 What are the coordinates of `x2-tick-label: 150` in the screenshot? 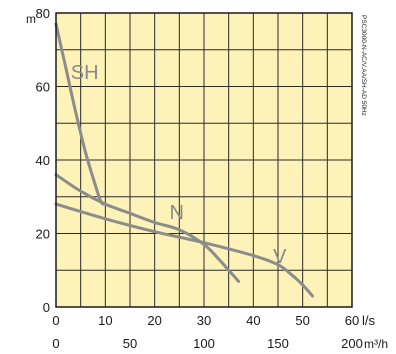 It's located at (278, 343).